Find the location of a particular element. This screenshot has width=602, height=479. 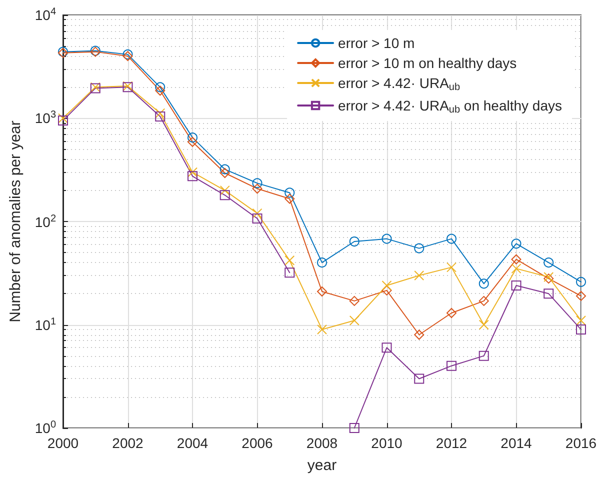

y-tick-label: 10$^{1}$ is located at coordinates (45, 325).